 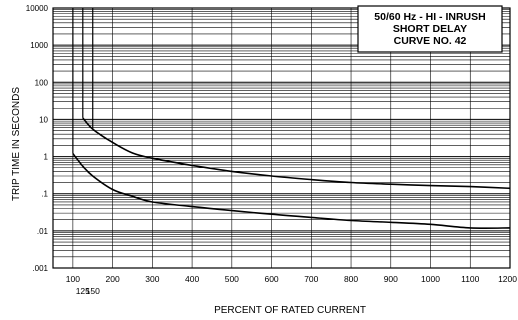 What do you see at coordinates (44, 194) in the screenshot?
I see `y-tick-label: .1` at bounding box center [44, 194].